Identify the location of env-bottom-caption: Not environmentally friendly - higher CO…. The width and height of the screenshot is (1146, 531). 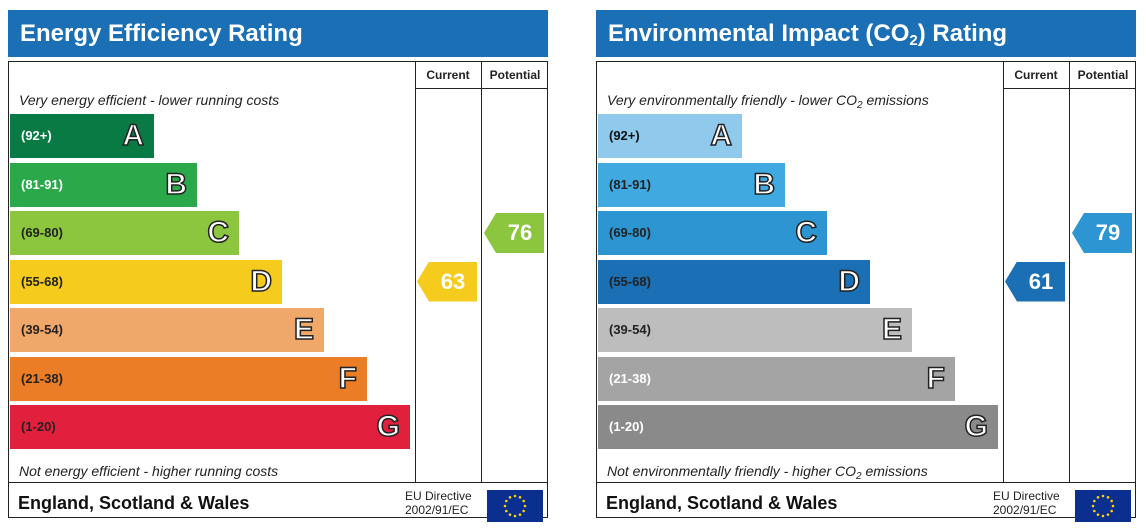
(767, 472).